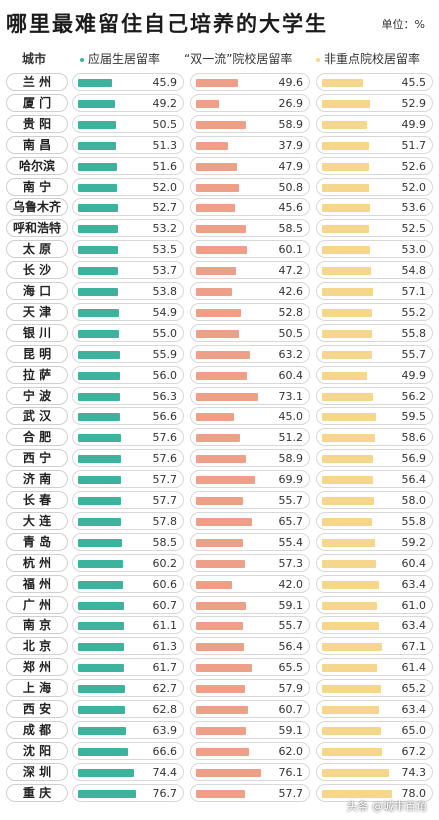  I want to click on col2-cell: 60.4, so click(250, 374).